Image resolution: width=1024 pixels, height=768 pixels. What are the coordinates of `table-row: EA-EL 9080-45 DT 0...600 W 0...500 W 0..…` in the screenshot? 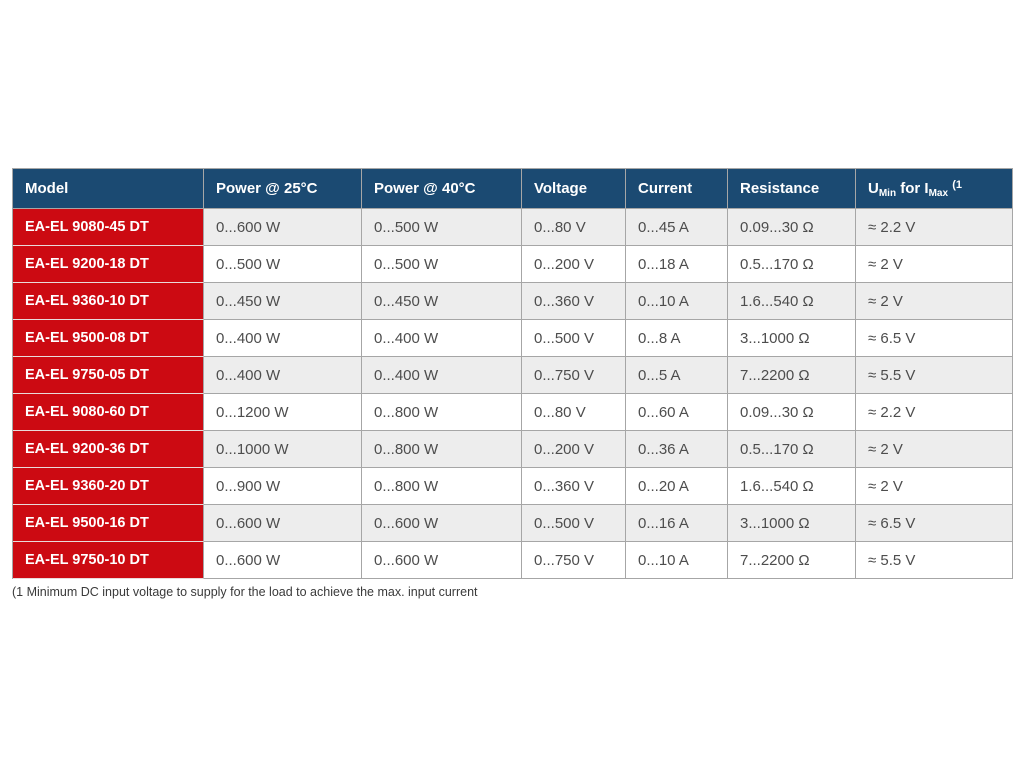 It's located at (513, 227).